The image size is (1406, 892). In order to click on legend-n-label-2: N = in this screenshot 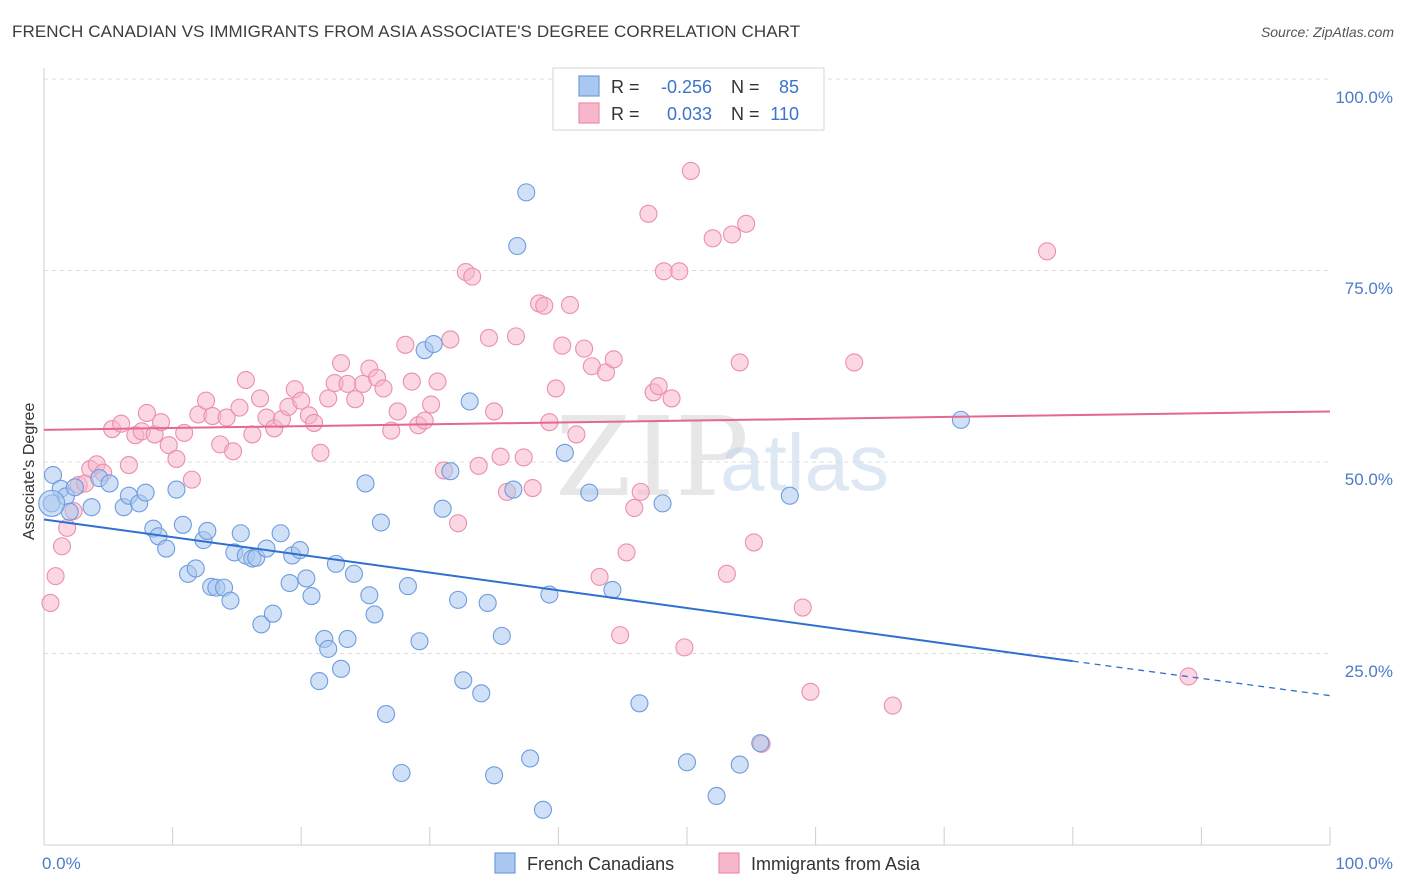, I will do `click(745, 114)`.